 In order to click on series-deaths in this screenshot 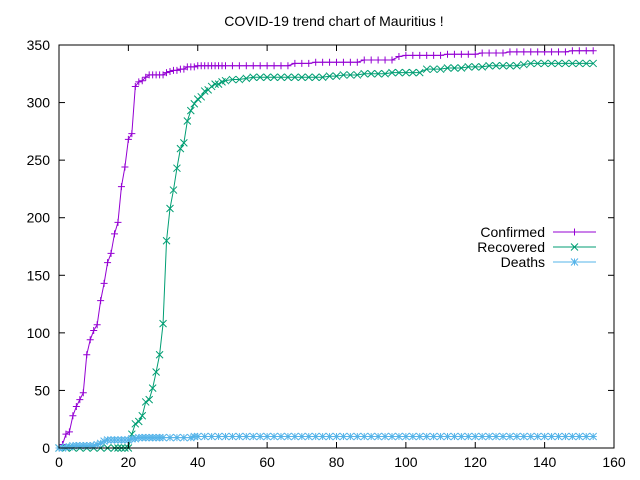, I will do `click(326, 442)`.